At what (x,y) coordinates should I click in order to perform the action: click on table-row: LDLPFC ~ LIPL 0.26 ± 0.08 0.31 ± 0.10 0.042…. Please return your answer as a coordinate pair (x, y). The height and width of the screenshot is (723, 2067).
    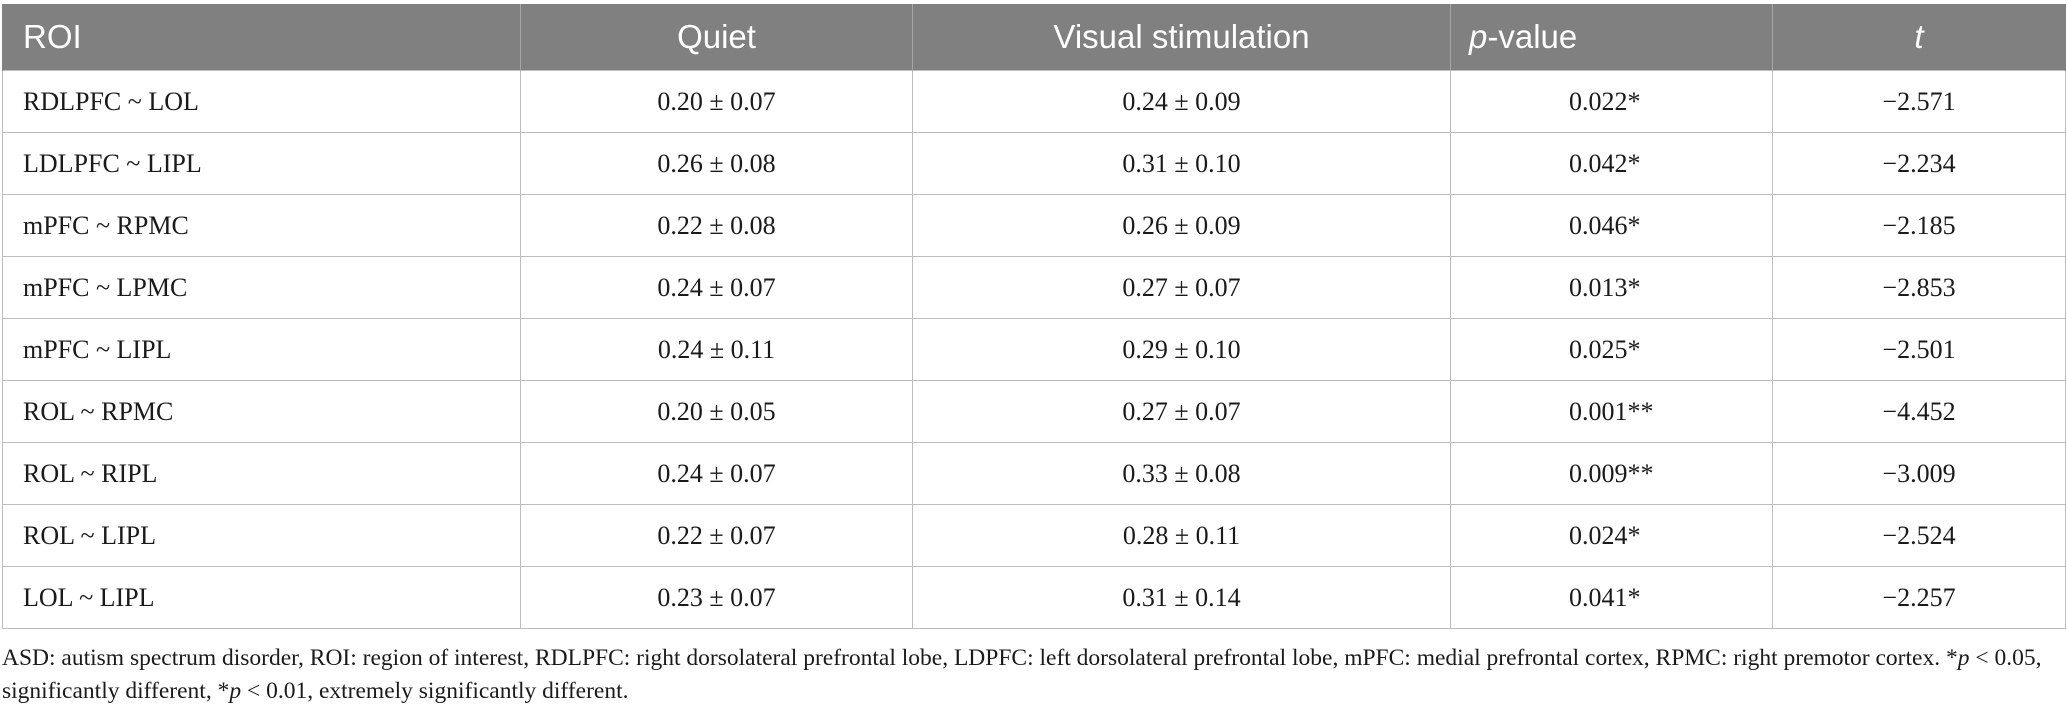
    Looking at the image, I should click on (1034, 163).